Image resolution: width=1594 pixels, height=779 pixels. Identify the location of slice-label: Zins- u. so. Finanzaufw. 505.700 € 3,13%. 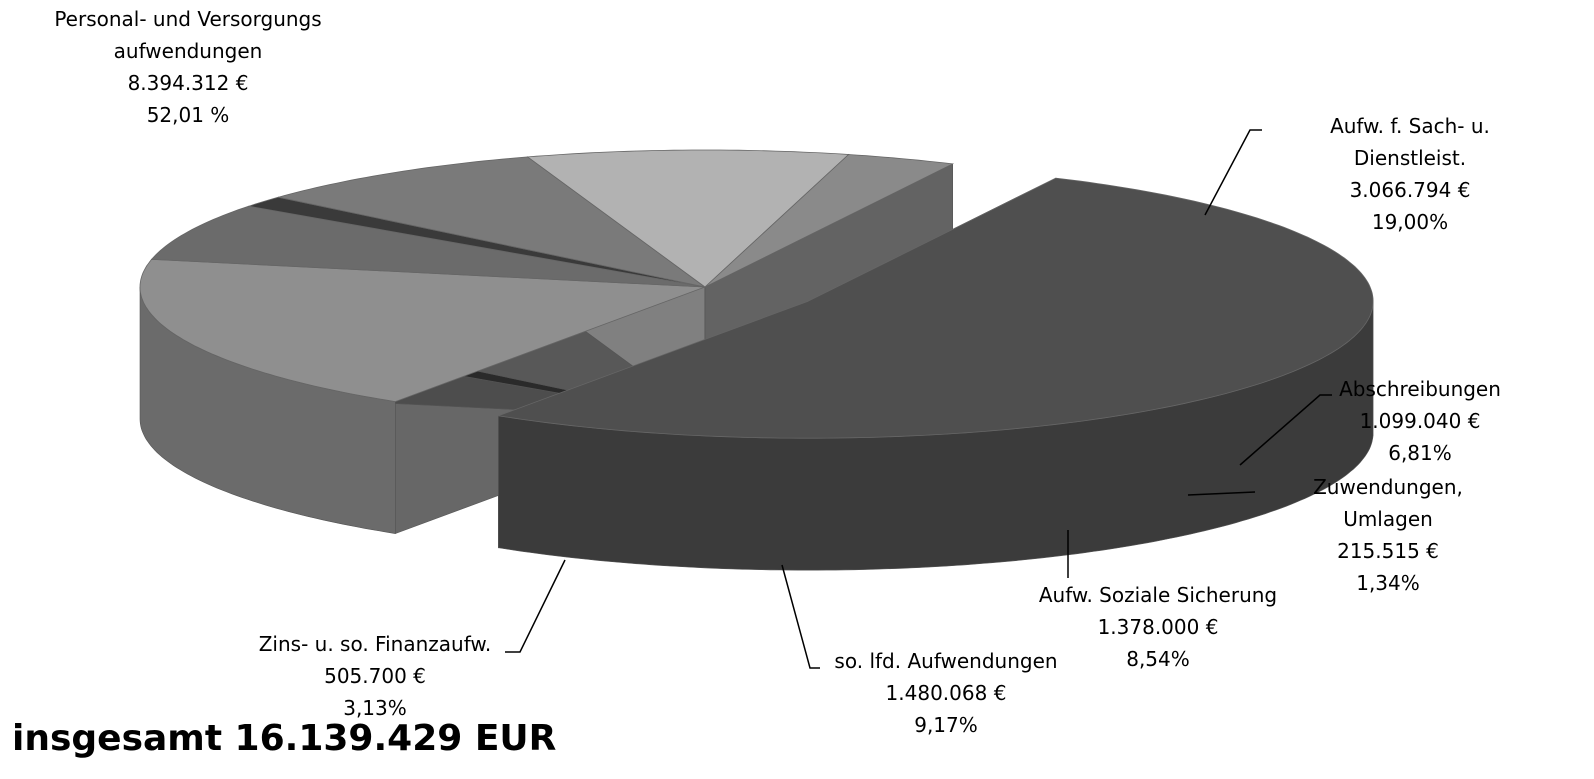
(375, 676).